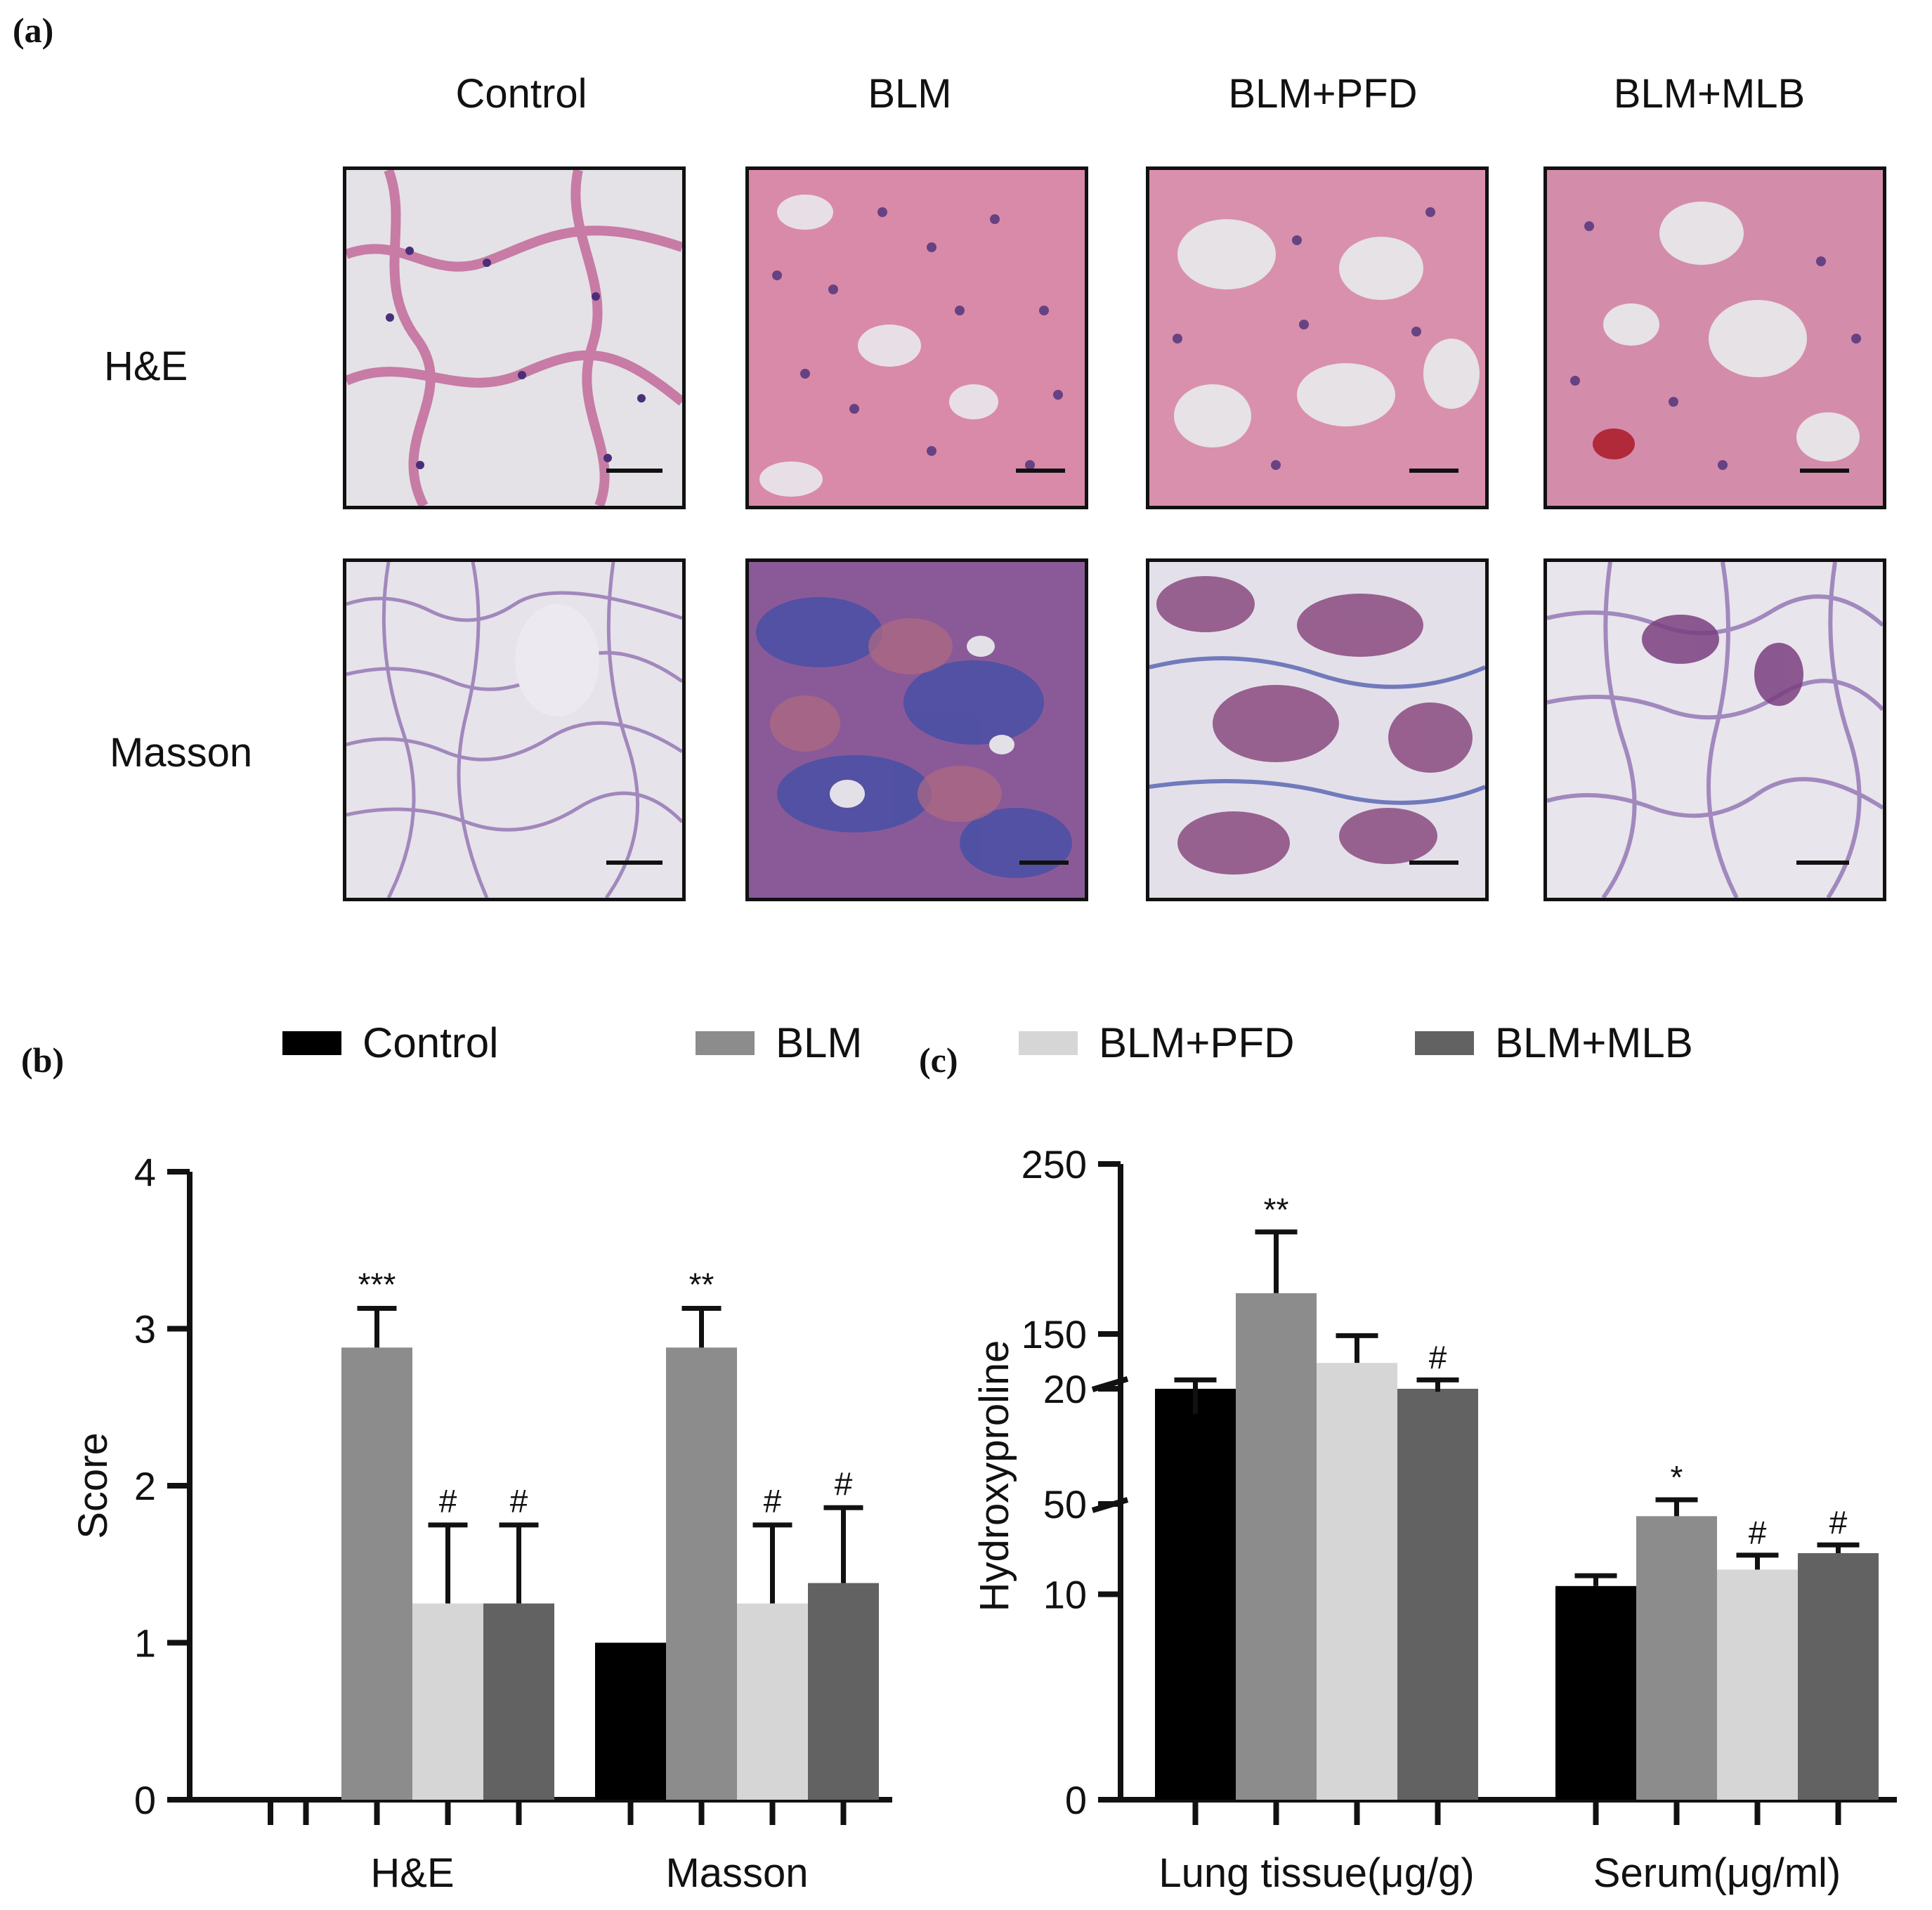 This screenshot has width=1932, height=1910. Describe the element at coordinates (1839, 1677) in the screenshot. I see `c-bar-serum-g-ml-blm-mlb` at that location.